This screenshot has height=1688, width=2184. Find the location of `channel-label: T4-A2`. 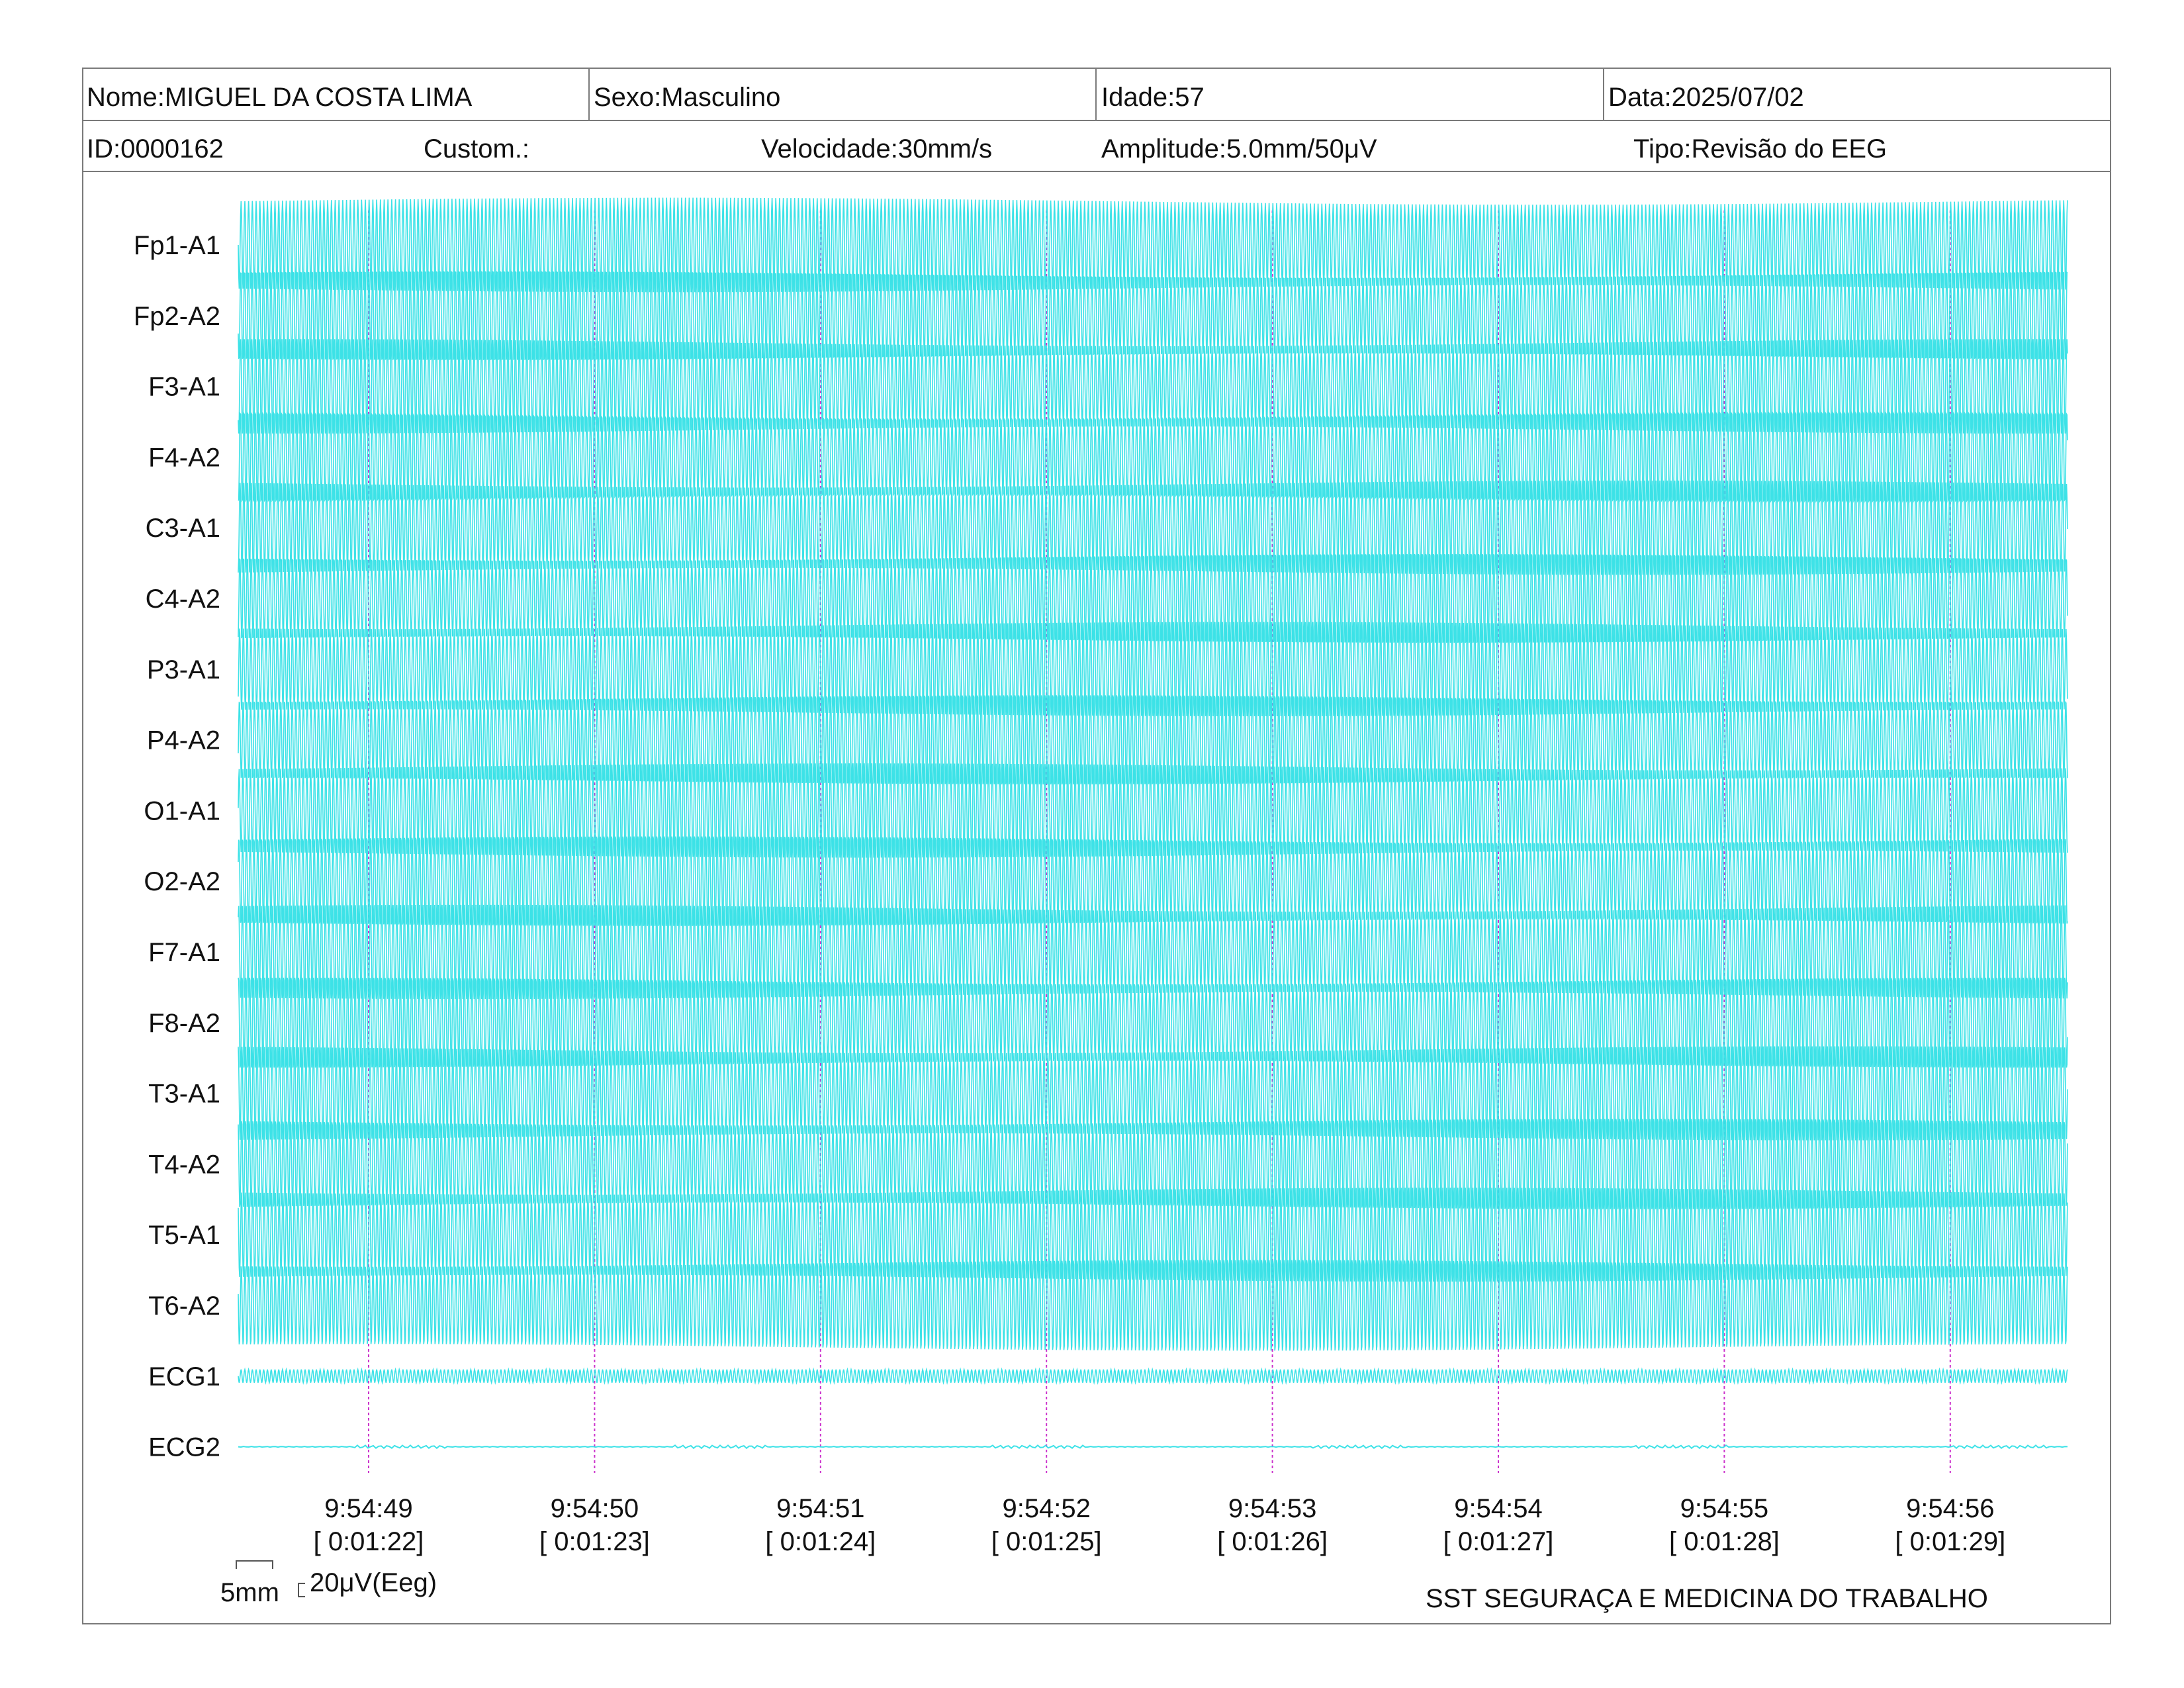

channel-label: T4-A2 is located at coordinates (184, 1164).